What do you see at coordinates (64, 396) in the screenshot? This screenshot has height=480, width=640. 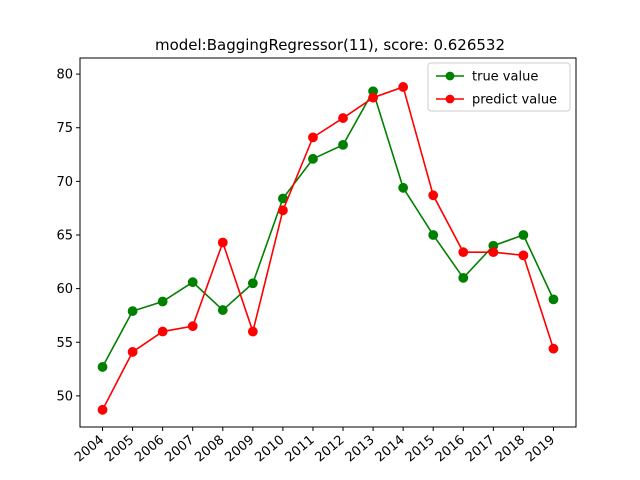 I see `y-tick-label: 50` at bounding box center [64, 396].